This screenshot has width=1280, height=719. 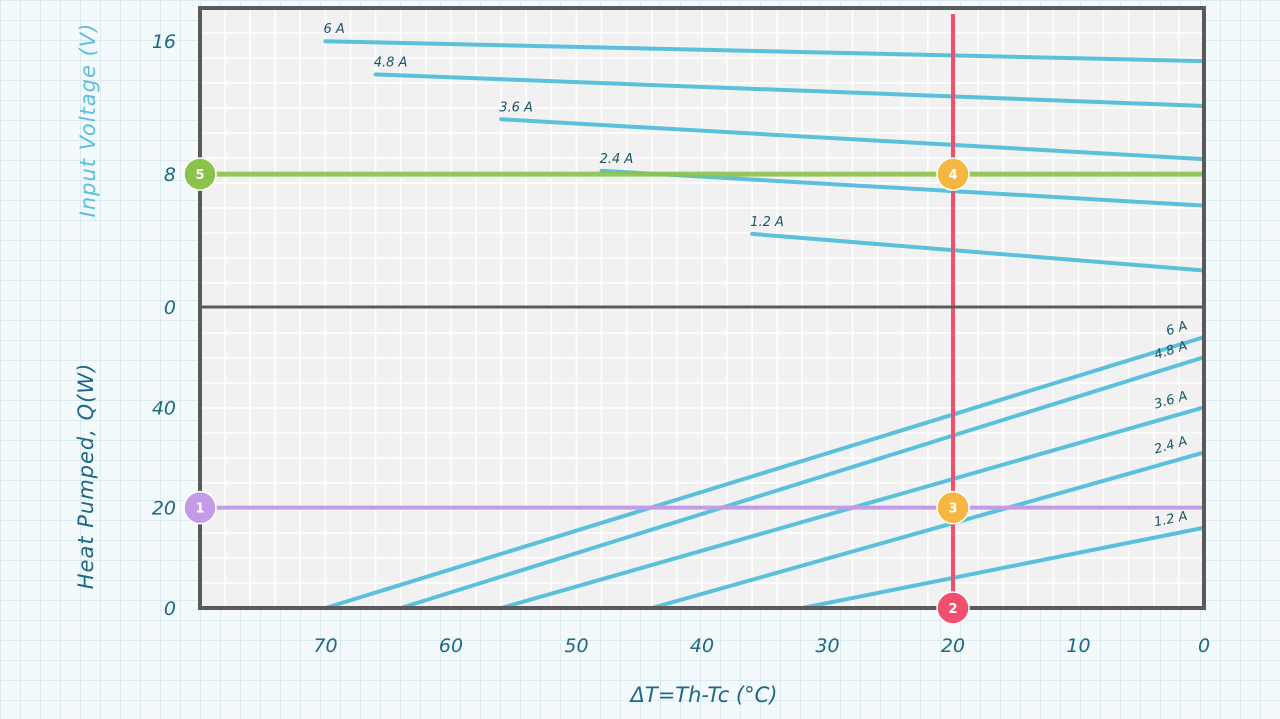 I want to click on step-marker-label: 3, so click(x=952, y=509).